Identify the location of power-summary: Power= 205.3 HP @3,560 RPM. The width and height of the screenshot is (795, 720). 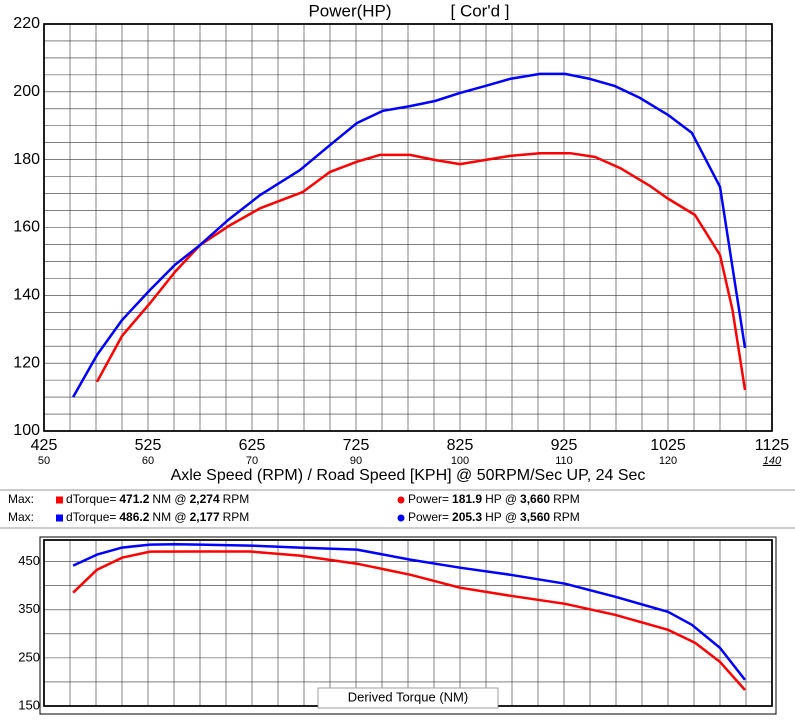
(494, 517).